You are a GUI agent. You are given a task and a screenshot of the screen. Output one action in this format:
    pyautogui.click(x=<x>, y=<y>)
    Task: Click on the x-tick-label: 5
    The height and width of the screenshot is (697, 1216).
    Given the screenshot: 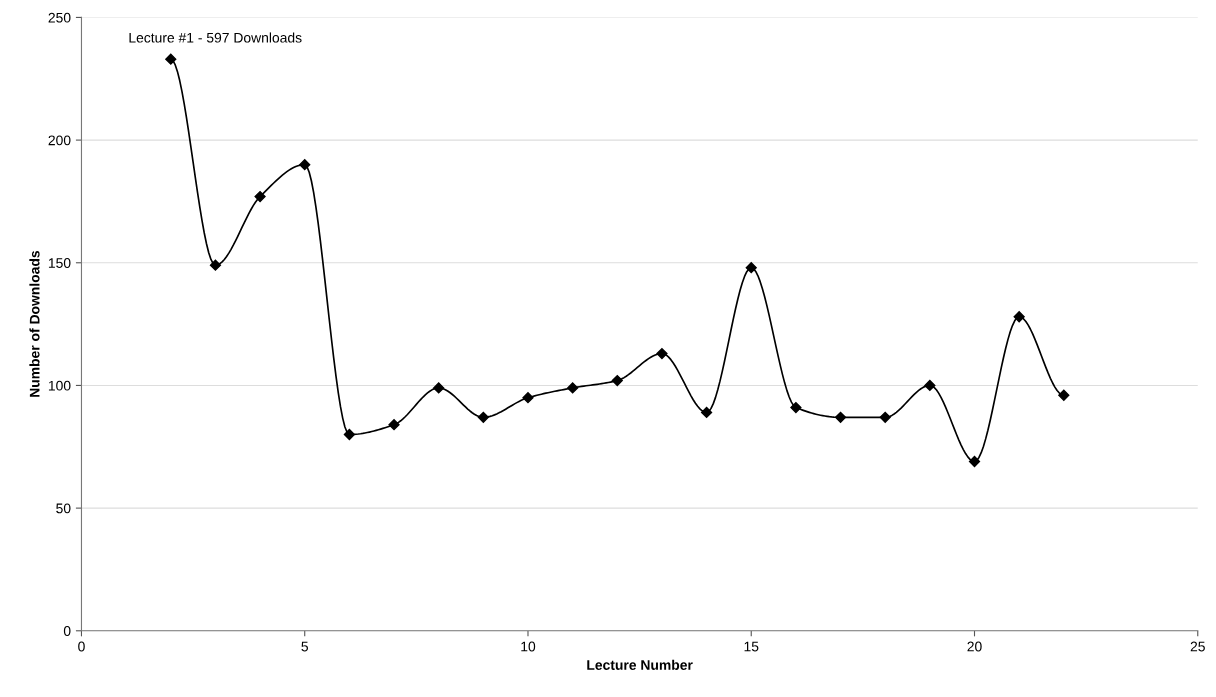 What is the action you would take?
    pyautogui.click(x=305, y=646)
    